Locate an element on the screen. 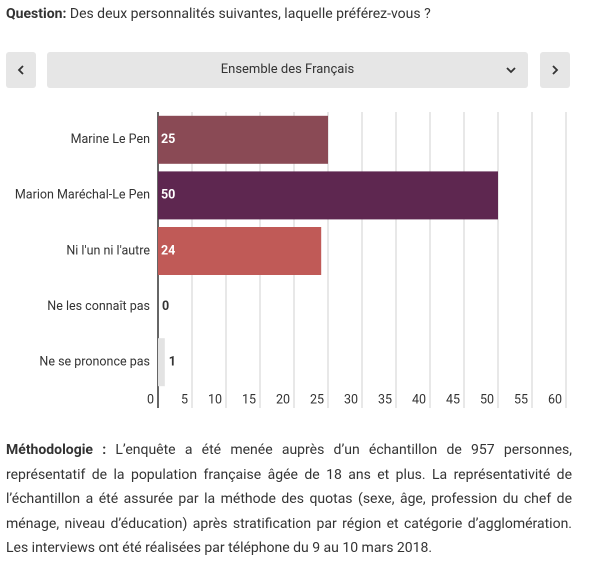  x-tick-label: 60 is located at coordinates (555, 399).